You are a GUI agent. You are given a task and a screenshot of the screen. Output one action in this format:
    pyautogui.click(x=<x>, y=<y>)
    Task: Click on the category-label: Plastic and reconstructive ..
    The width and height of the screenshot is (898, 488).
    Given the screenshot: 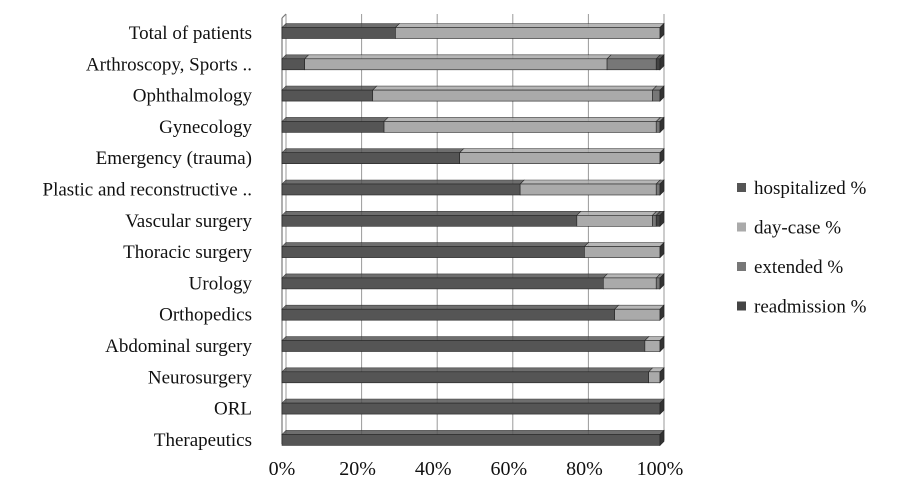 What is the action you would take?
    pyautogui.click(x=147, y=190)
    